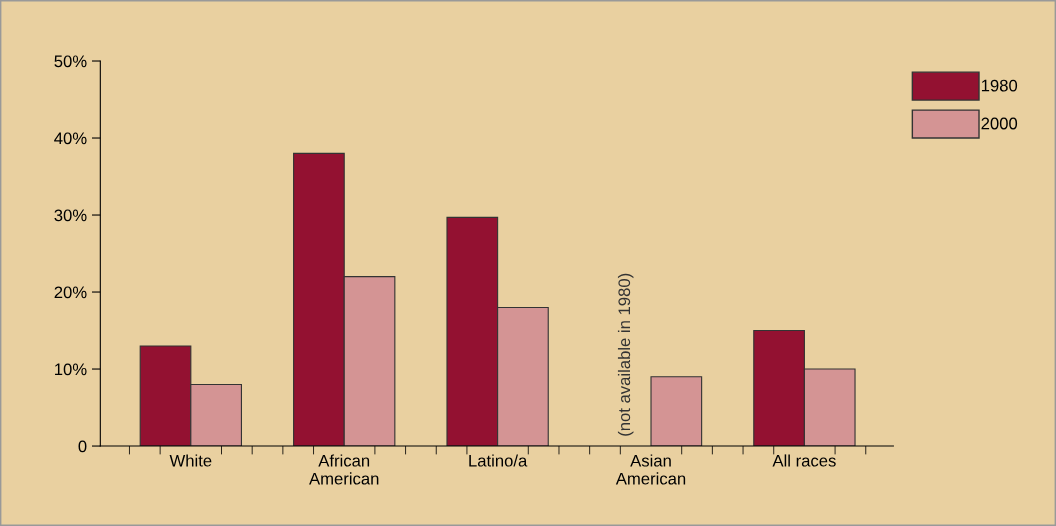  Describe the element at coordinates (625, 354) in the screenshot. I see `annotation: (not available in 1980)` at that location.